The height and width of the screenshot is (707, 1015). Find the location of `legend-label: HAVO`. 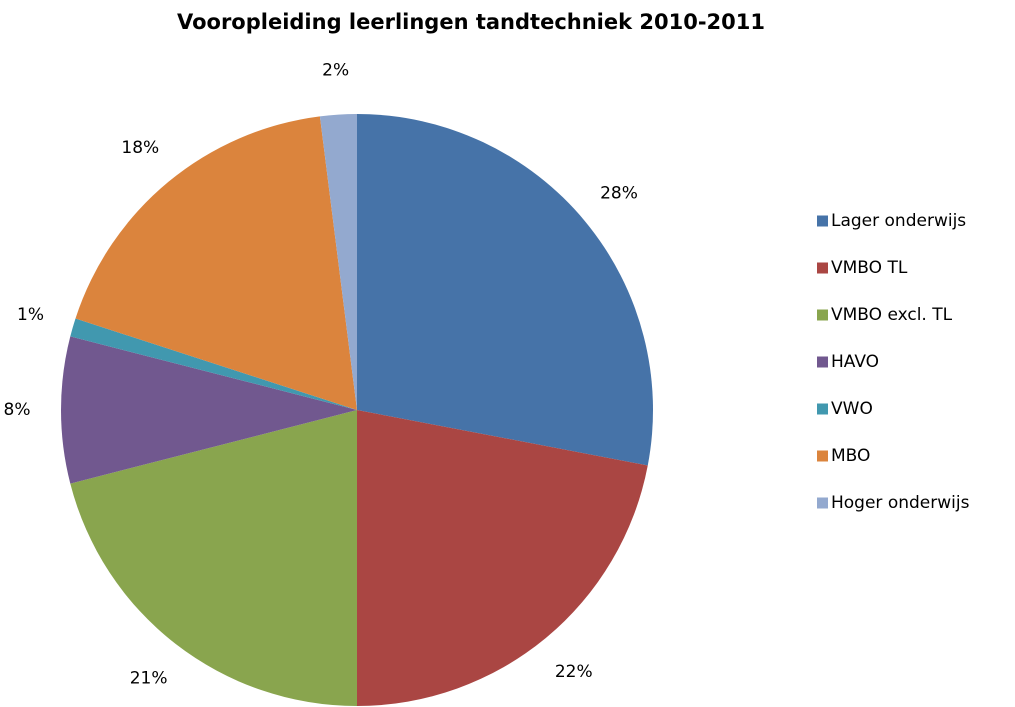

legend-label: HAVO is located at coordinates (855, 362).